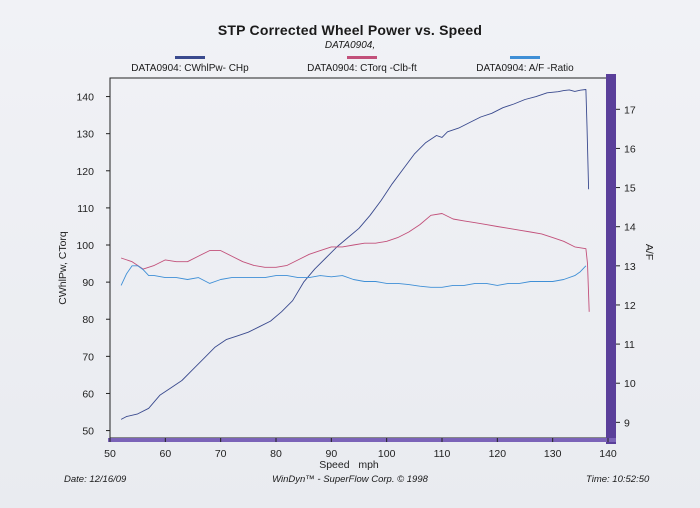 Image resolution: width=700 pixels, height=508 pixels. I want to click on legend-item-power: DATA0904: CWhlPw- CHp, so click(190, 65).